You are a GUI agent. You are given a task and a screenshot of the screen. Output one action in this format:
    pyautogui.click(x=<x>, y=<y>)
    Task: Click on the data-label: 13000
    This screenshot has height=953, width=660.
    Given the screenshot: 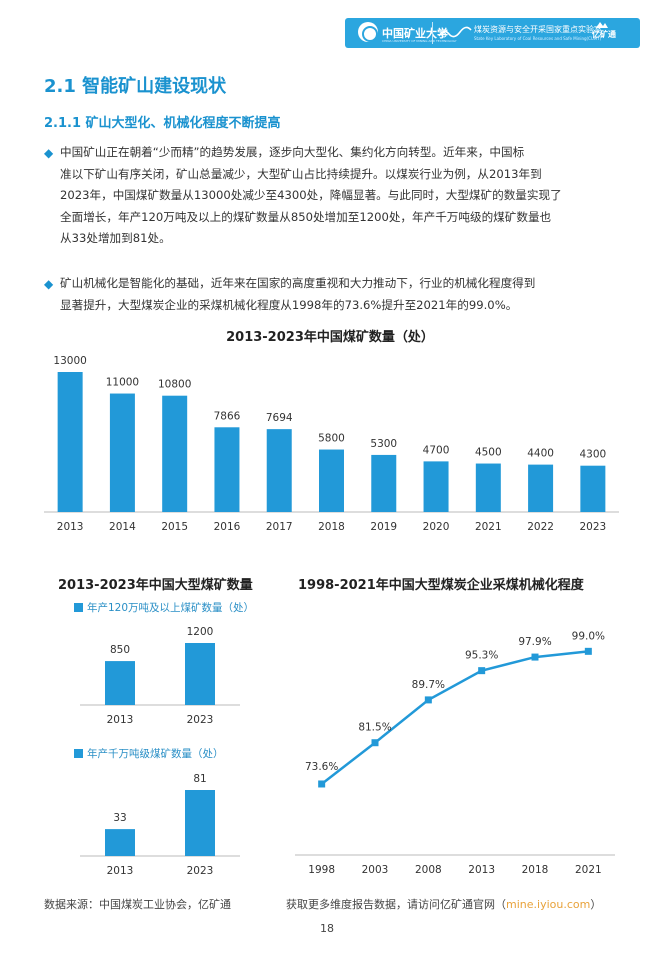 What is the action you would take?
    pyautogui.click(x=69, y=361)
    